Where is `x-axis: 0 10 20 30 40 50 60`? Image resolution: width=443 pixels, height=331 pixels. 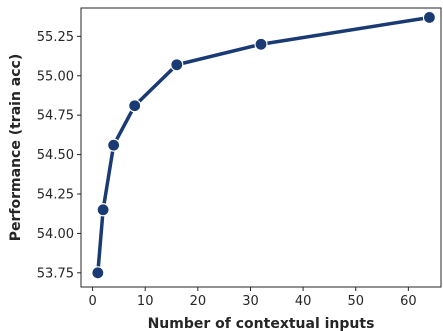
x-axis: 0 10 20 30 40 50 60 is located at coordinates (252, 298).